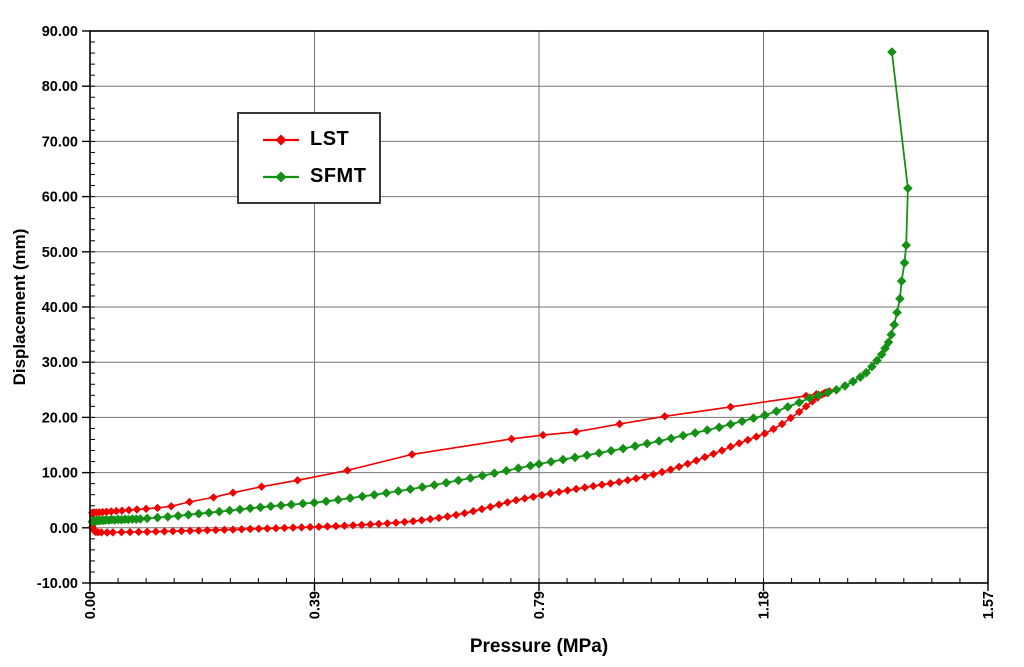 The height and width of the screenshot is (667, 1024). What do you see at coordinates (539, 646) in the screenshot?
I see `x-axis-title: Pressure (MPa)` at bounding box center [539, 646].